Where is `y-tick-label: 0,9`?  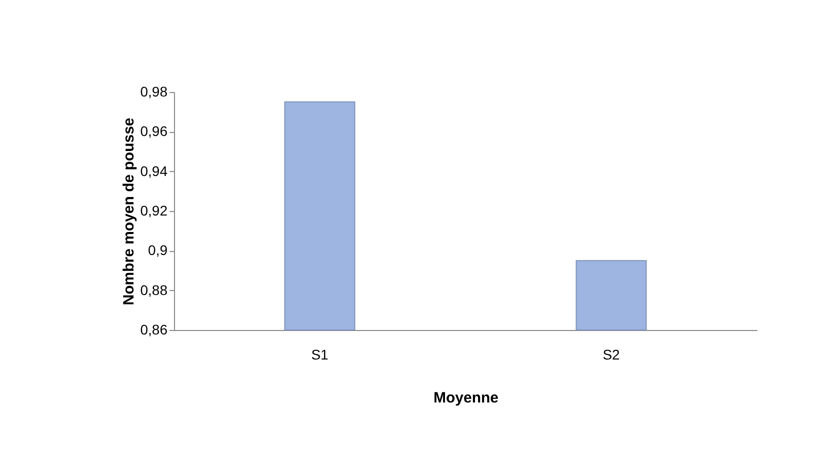 y-tick-label: 0,9 is located at coordinates (158, 250).